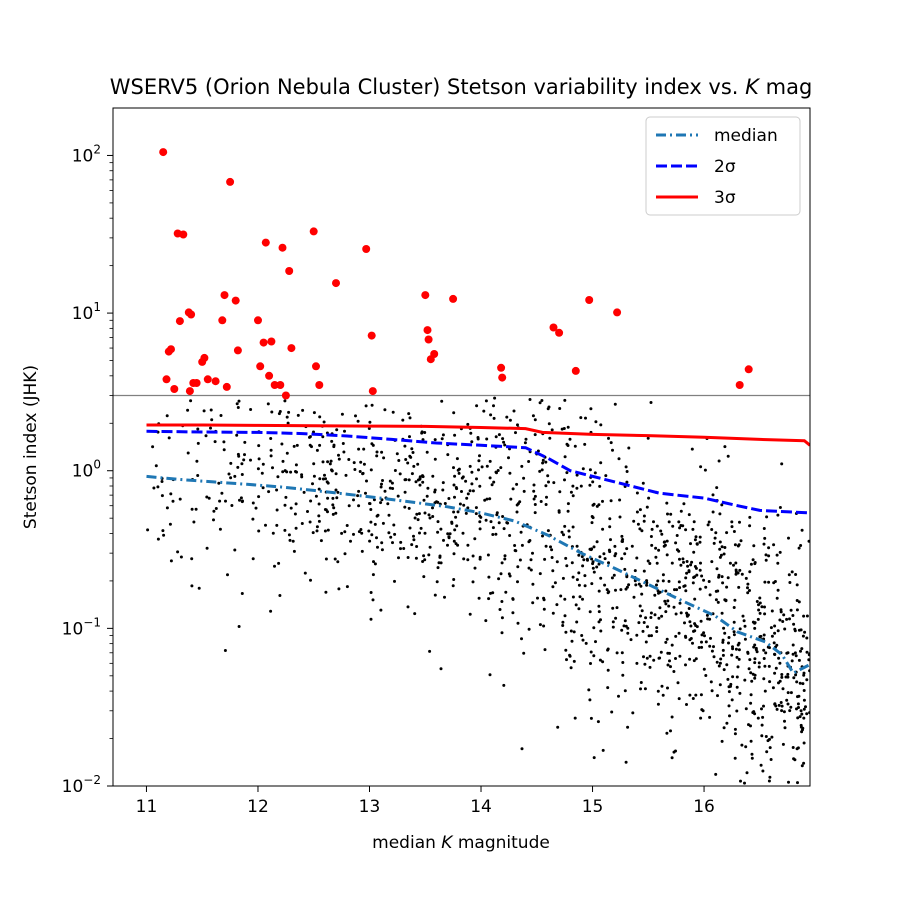 The width and height of the screenshot is (900, 904). What do you see at coordinates (478, 472) in the screenshot?
I see `series-line-2sigma` at bounding box center [478, 472].